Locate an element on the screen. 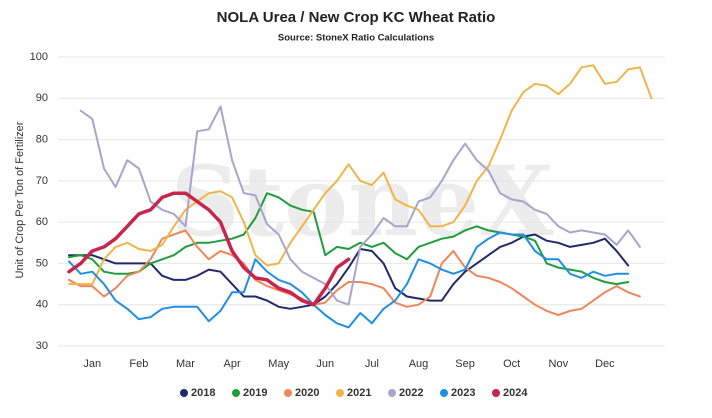 The height and width of the screenshot is (418, 712). y-tick-label: 70 is located at coordinates (42, 181).